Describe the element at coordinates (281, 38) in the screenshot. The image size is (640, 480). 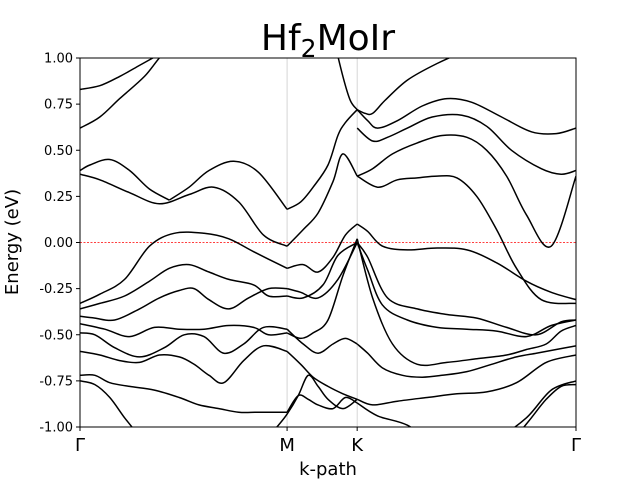
I see `chart-title-main: Hf` at that location.